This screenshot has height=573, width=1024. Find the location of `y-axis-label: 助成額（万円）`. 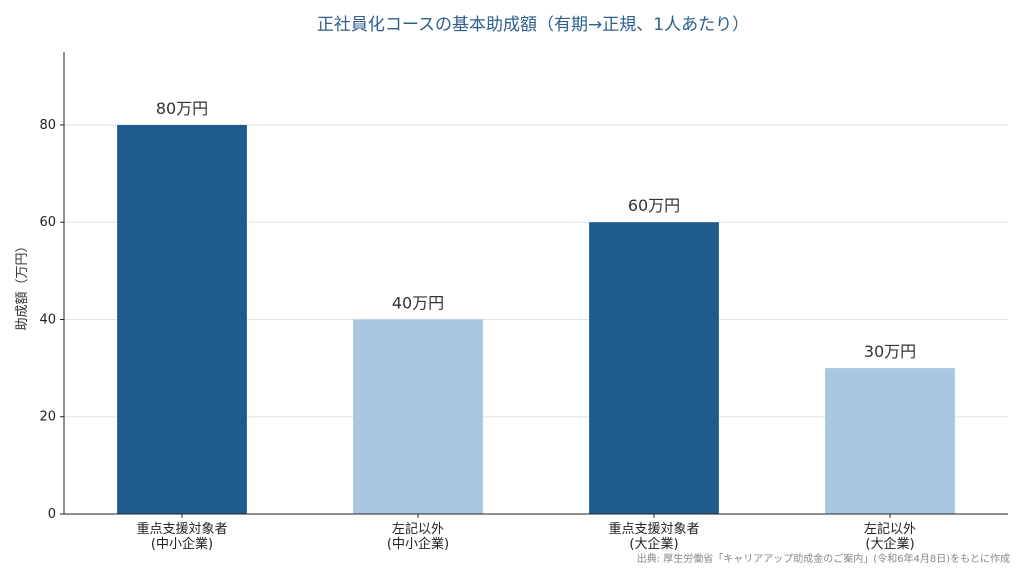

y-axis-label: 助成額（万円） is located at coordinates (22, 284).